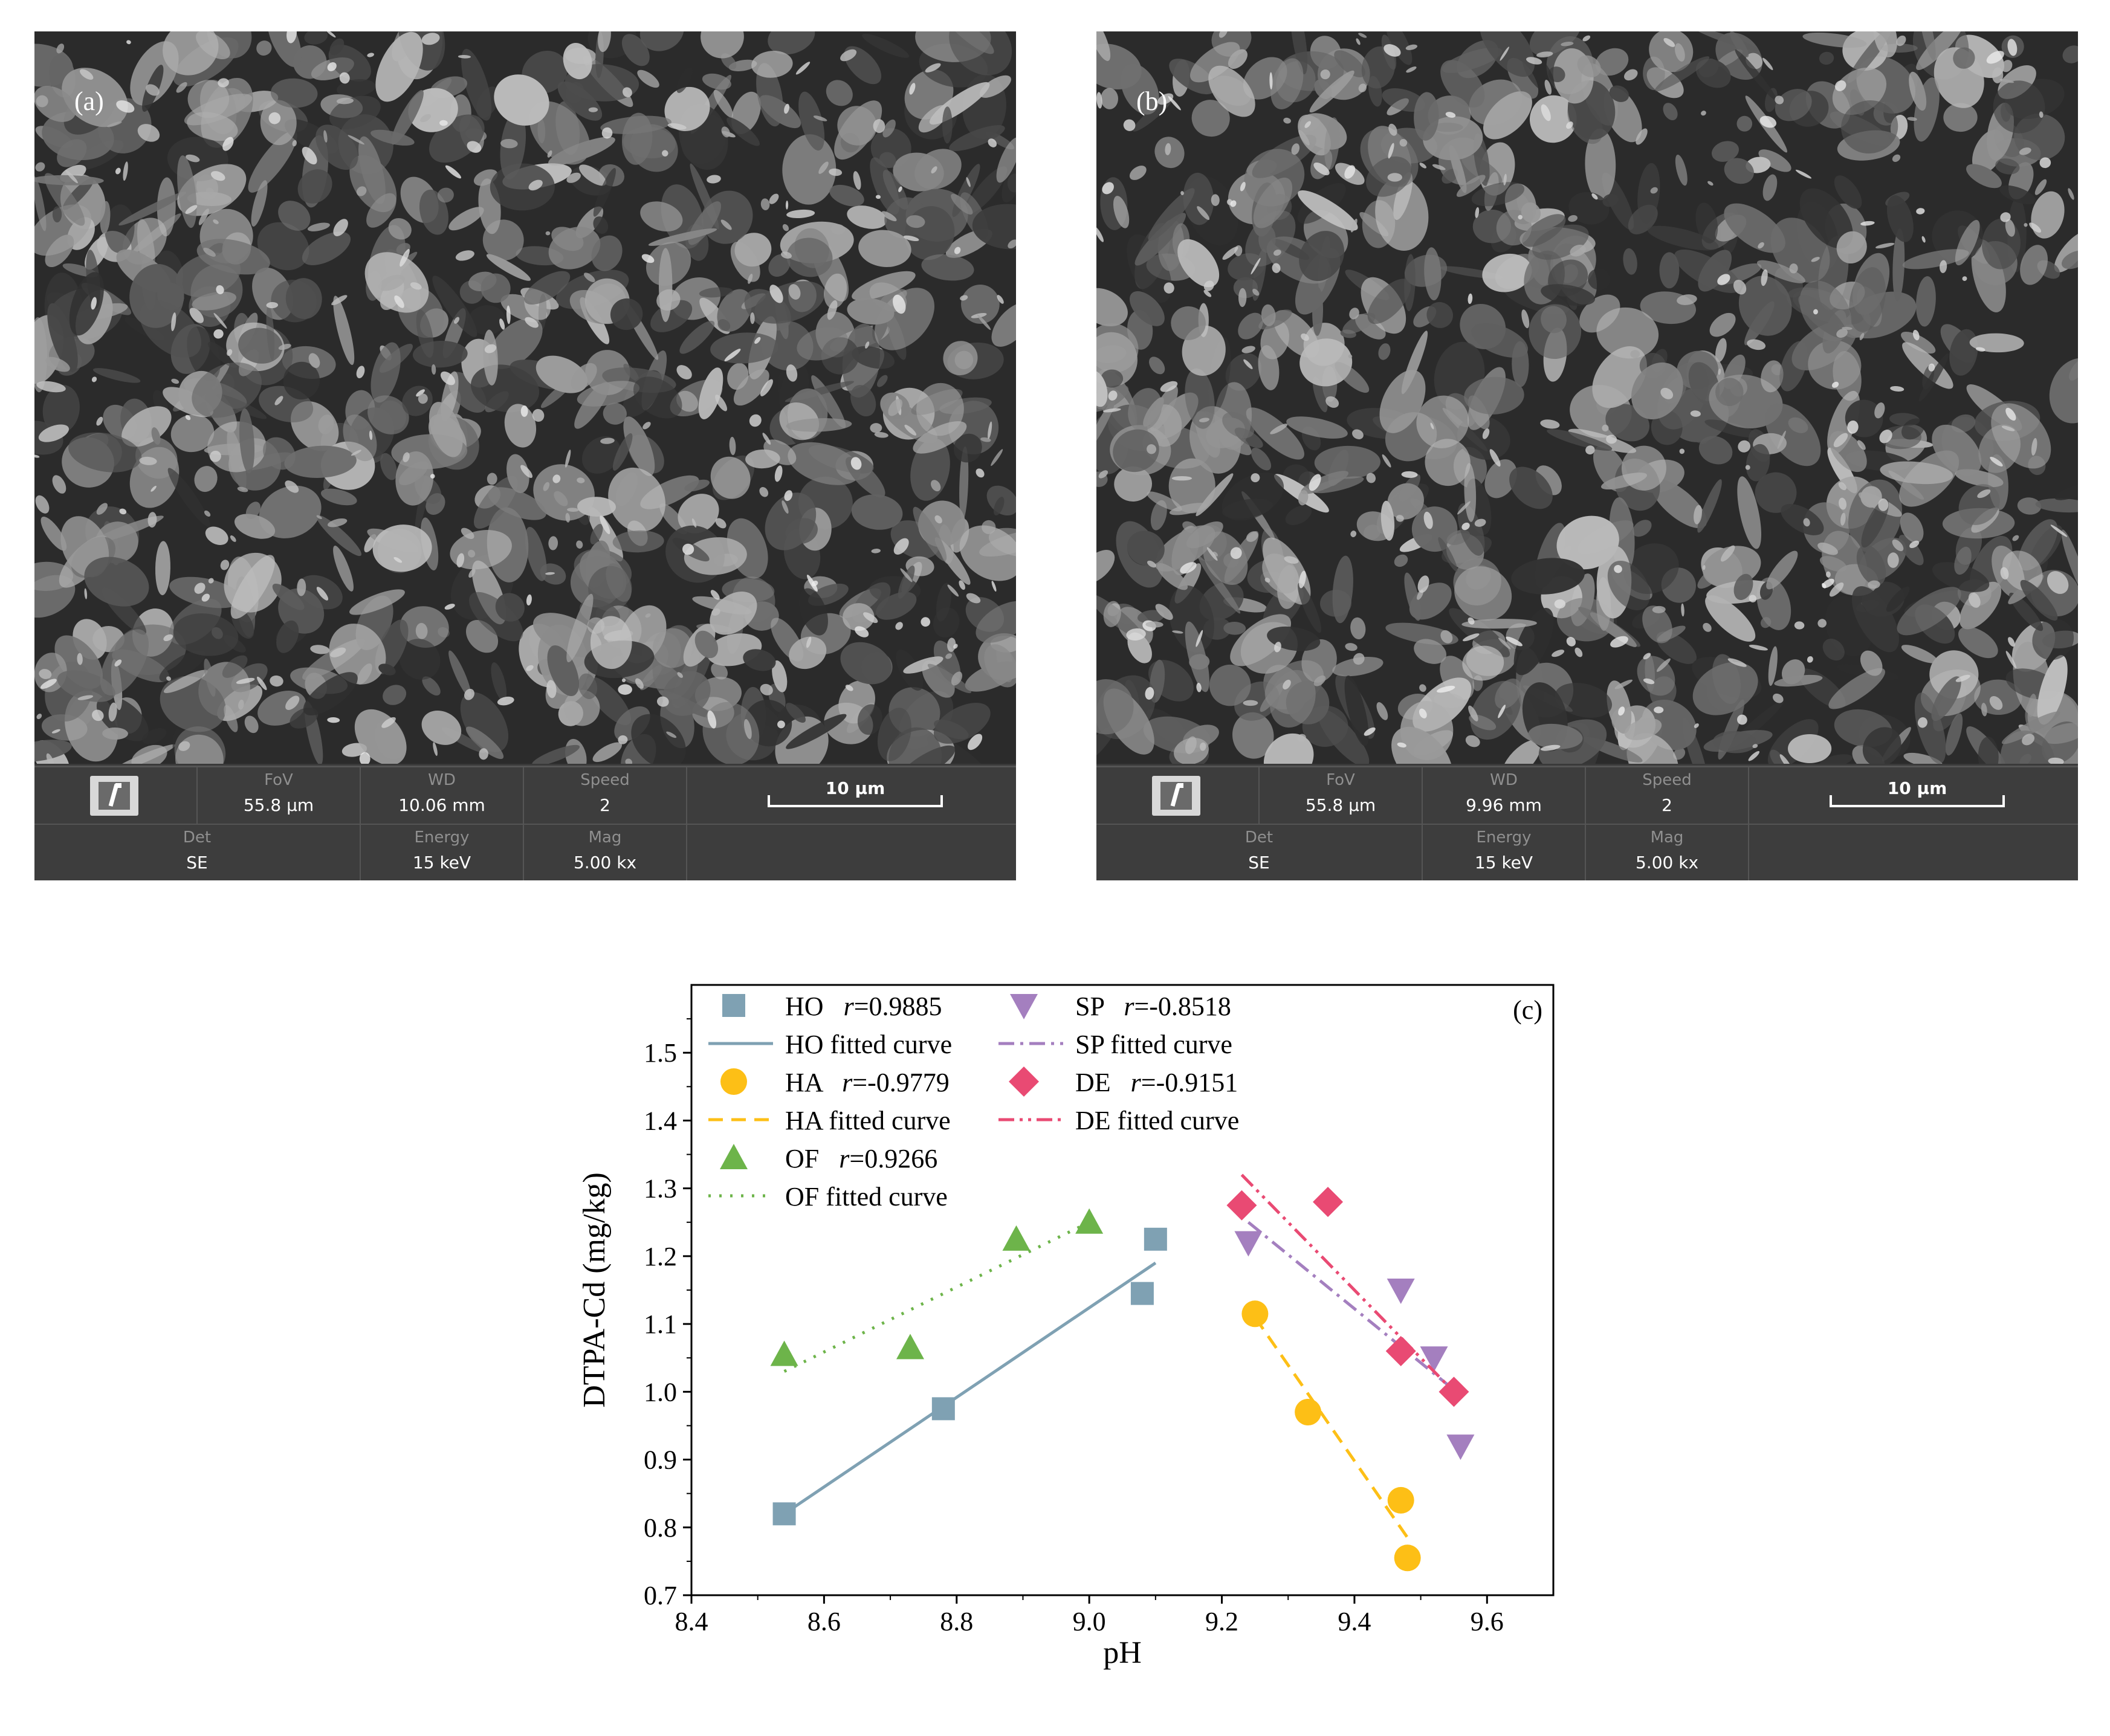  What do you see at coordinates (1089, 1221) in the screenshot?
I see `data-point-of` at bounding box center [1089, 1221].